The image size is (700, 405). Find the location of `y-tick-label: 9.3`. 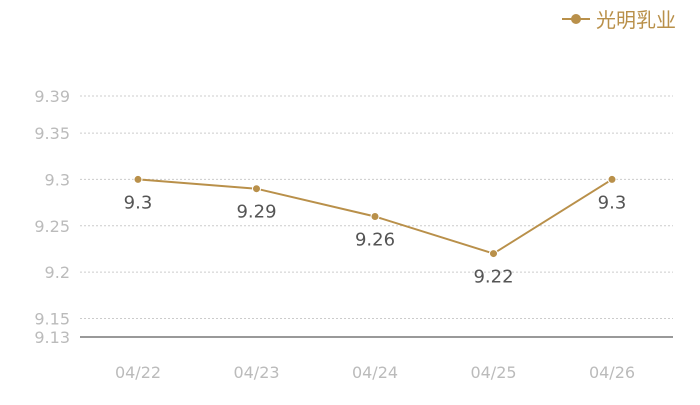

y-tick-label: 9.3 is located at coordinates (57, 179).